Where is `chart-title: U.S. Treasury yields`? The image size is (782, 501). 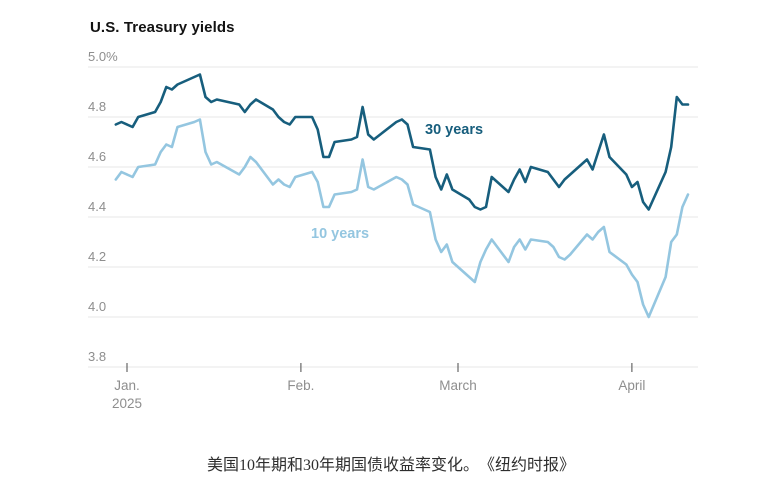 chart-title: U.S. Treasury yields is located at coordinates (162, 27).